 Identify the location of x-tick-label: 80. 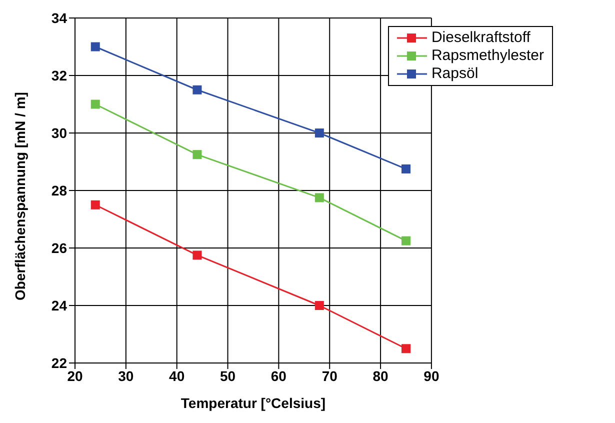
(380, 376).